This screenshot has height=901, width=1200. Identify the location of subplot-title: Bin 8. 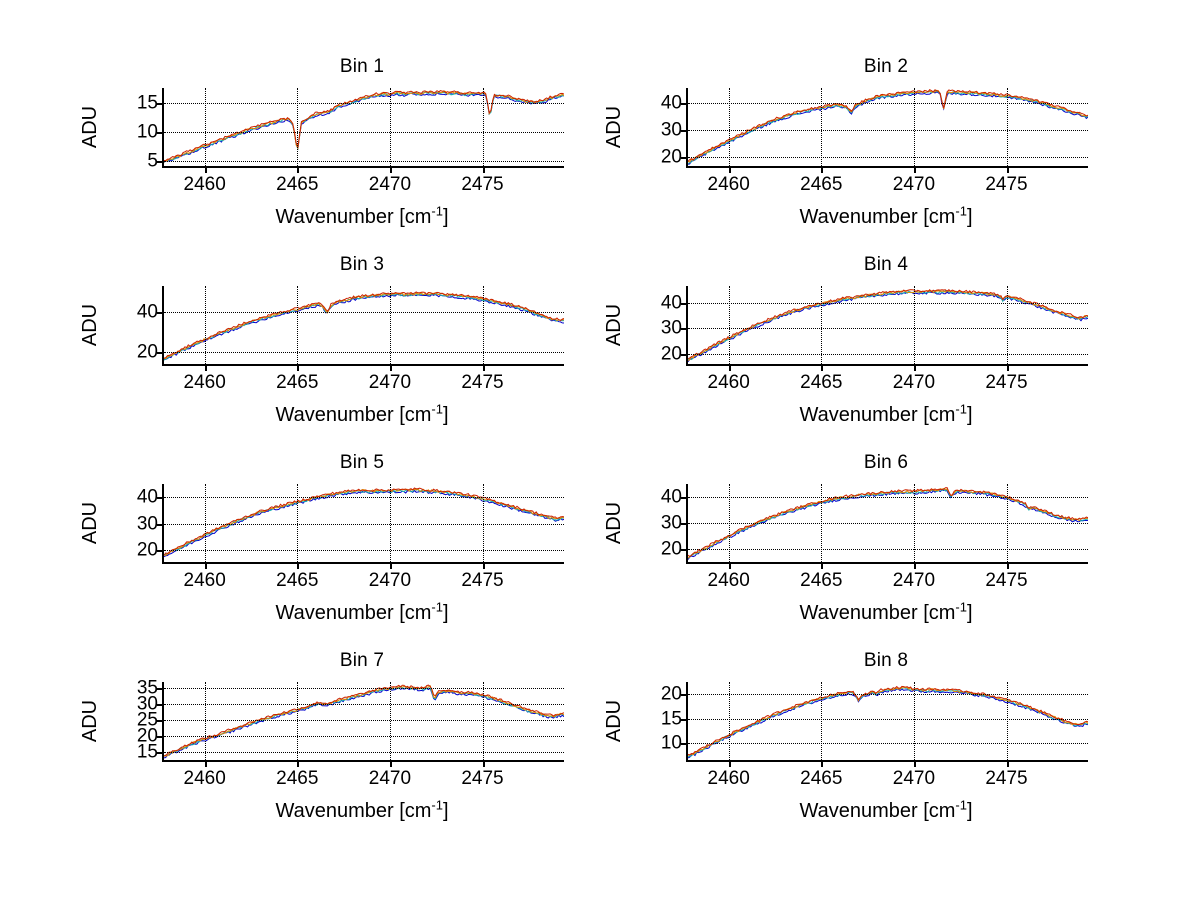
(886, 660).